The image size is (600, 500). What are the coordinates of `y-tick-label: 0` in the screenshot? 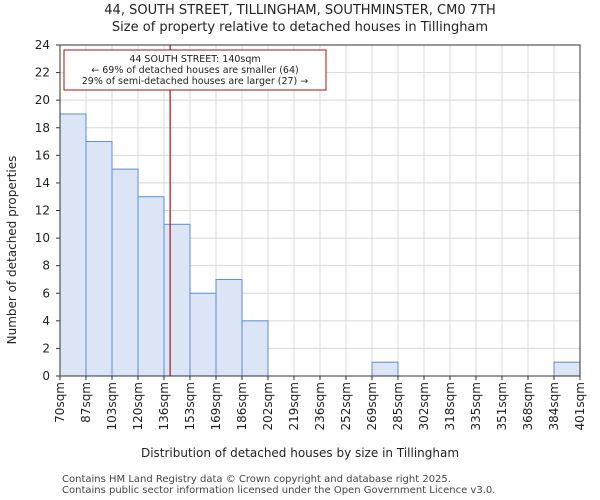 It's located at (46, 376).